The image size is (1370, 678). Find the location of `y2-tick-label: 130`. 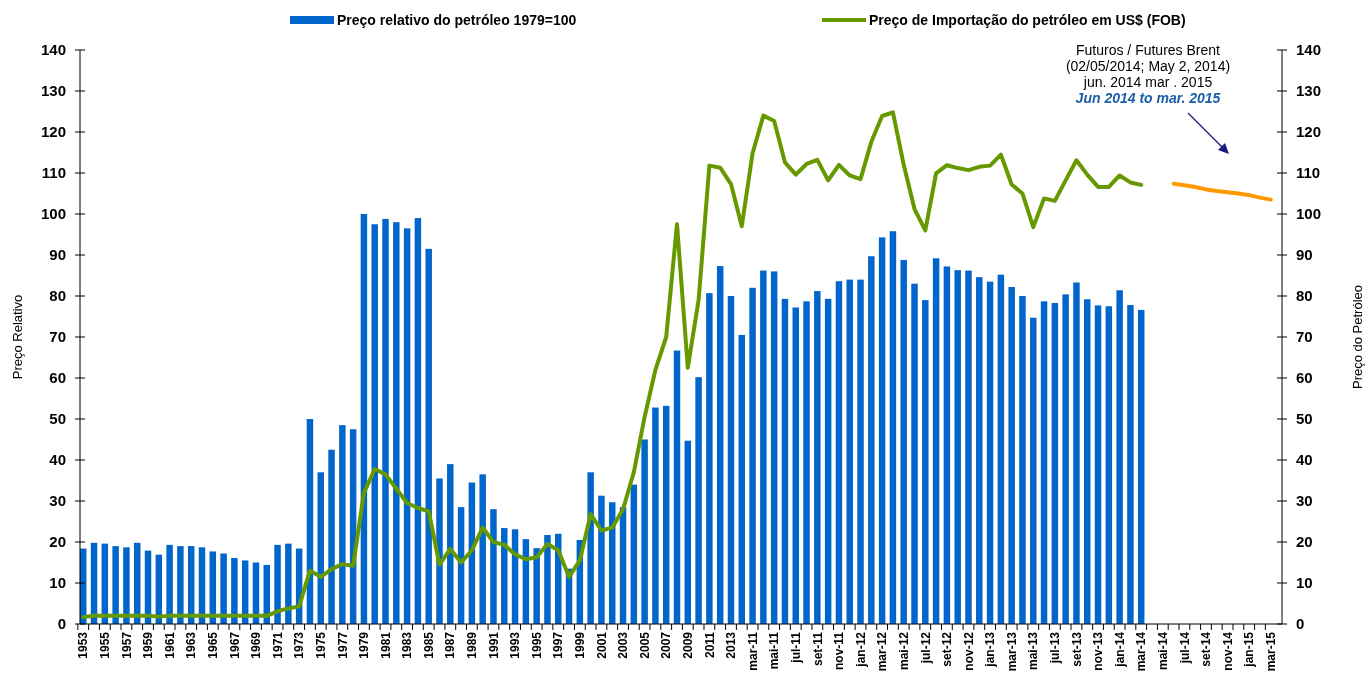

y2-tick-label: 130 is located at coordinates (1309, 91).